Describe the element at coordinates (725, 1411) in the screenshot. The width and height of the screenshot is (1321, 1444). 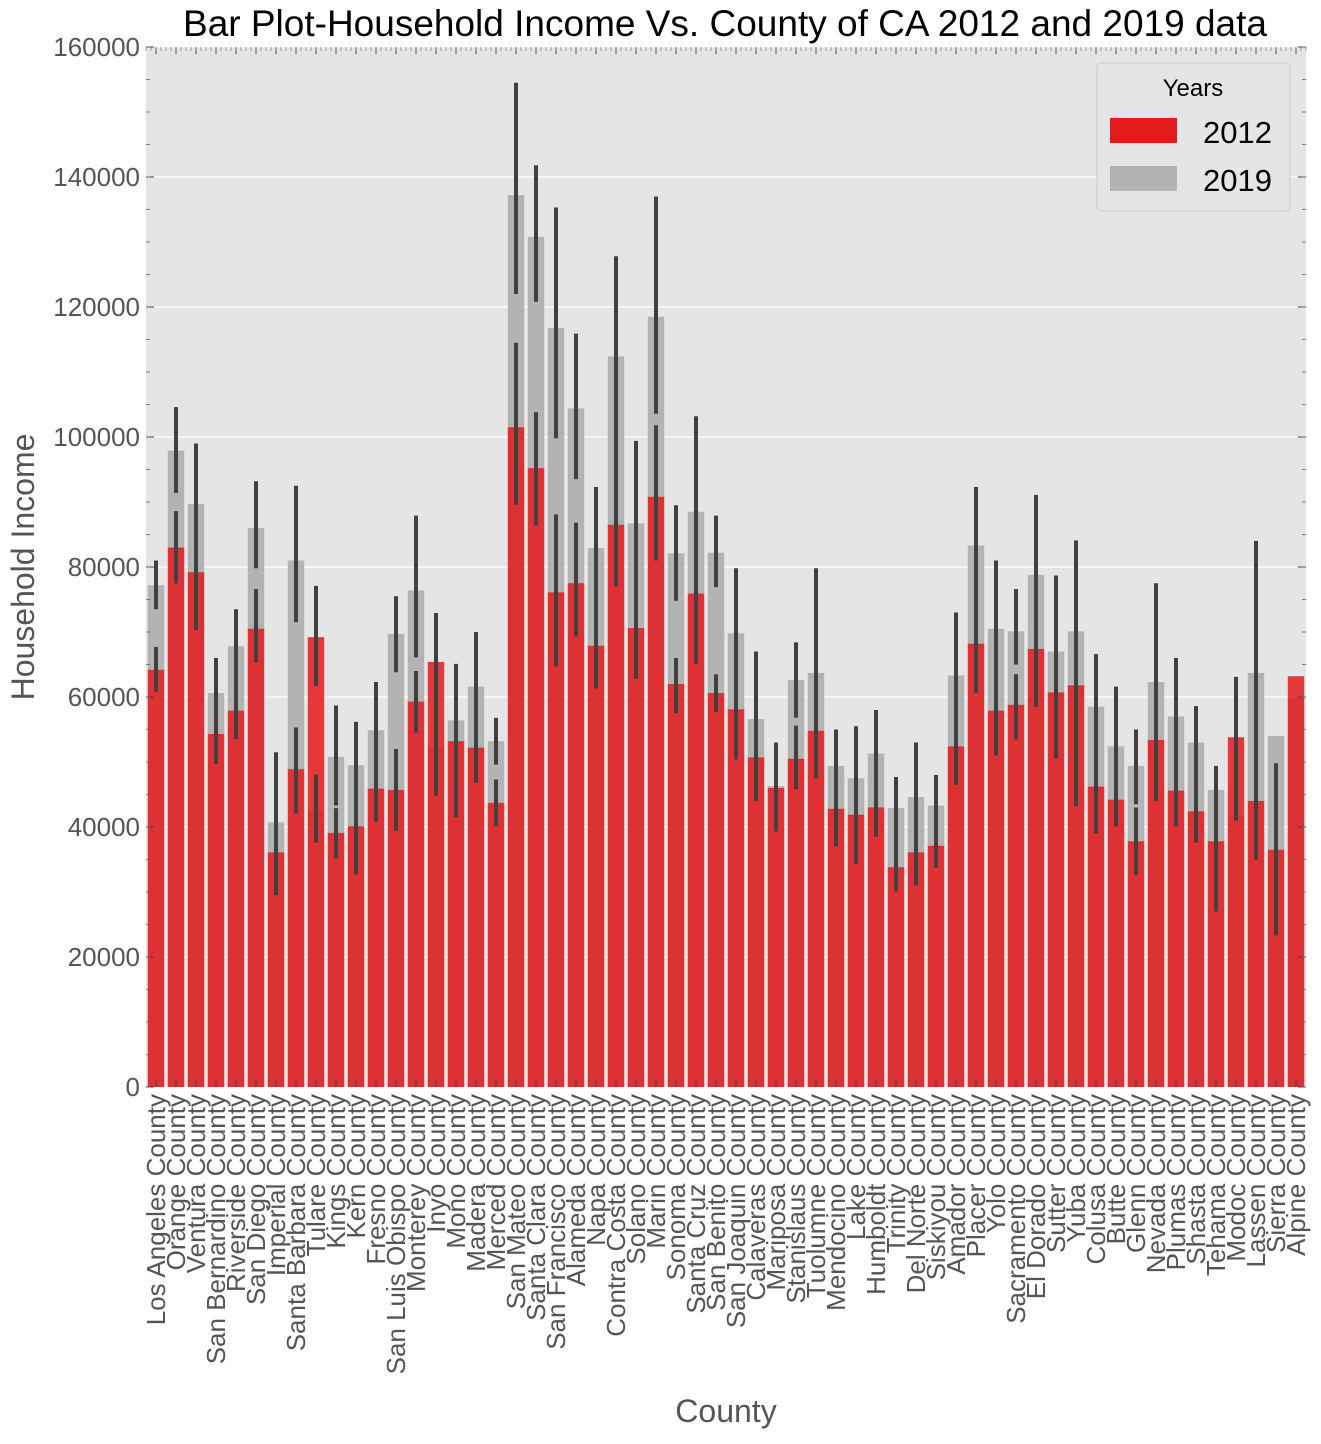
I see `x-axis-label: County` at that location.